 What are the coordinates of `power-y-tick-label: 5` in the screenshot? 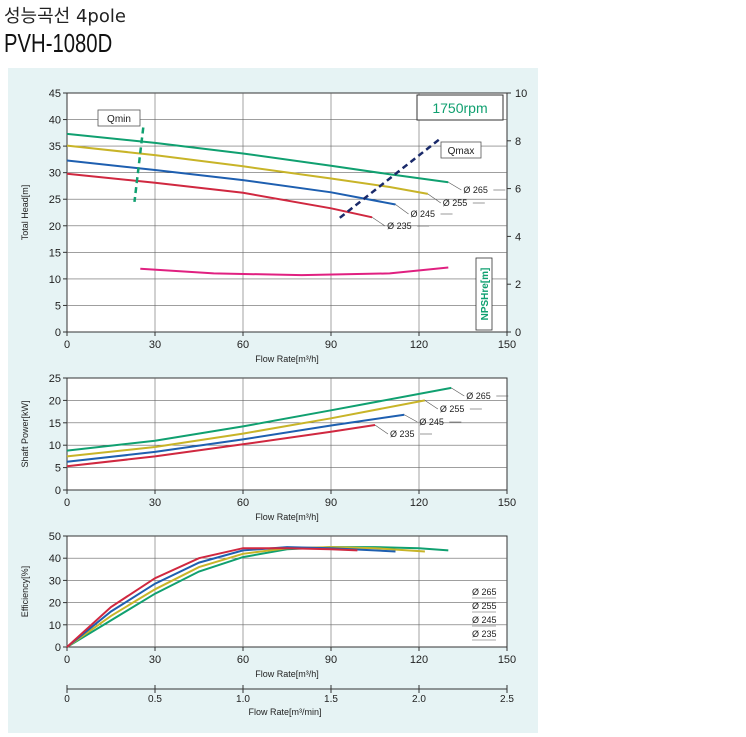 It's located at (58, 469).